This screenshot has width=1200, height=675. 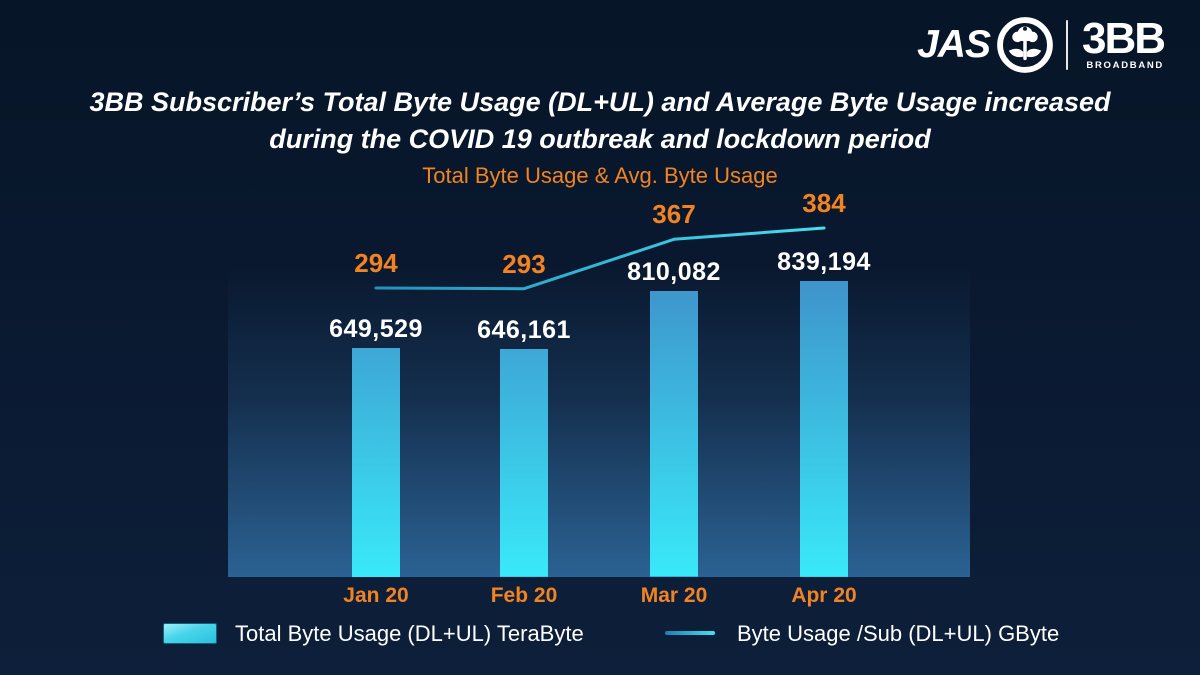 What do you see at coordinates (1066, 45) in the screenshot?
I see `logo-divider` at bounding box center [1066, 45].